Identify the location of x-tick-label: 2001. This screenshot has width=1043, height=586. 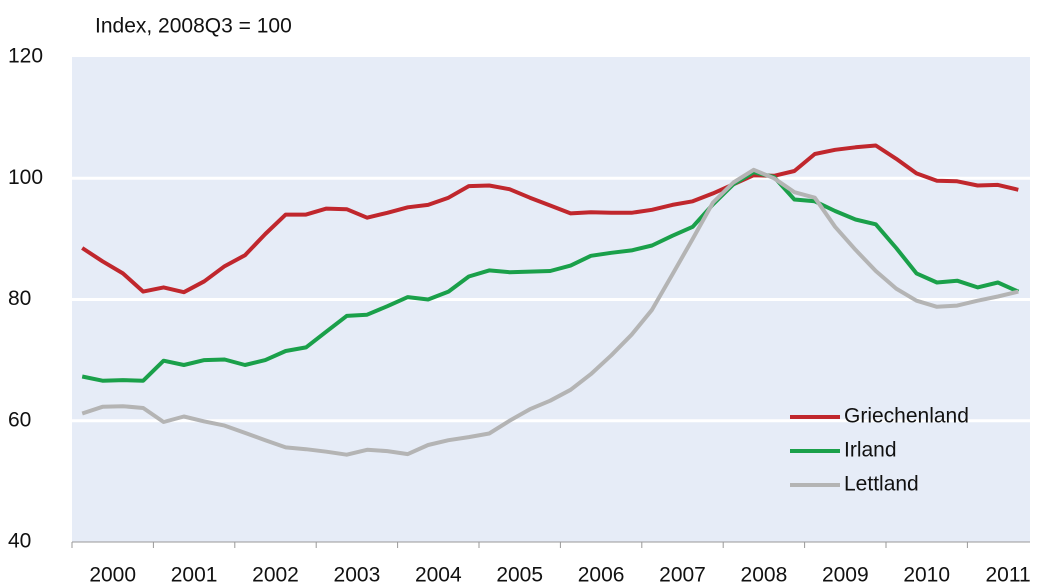
(194, 575).